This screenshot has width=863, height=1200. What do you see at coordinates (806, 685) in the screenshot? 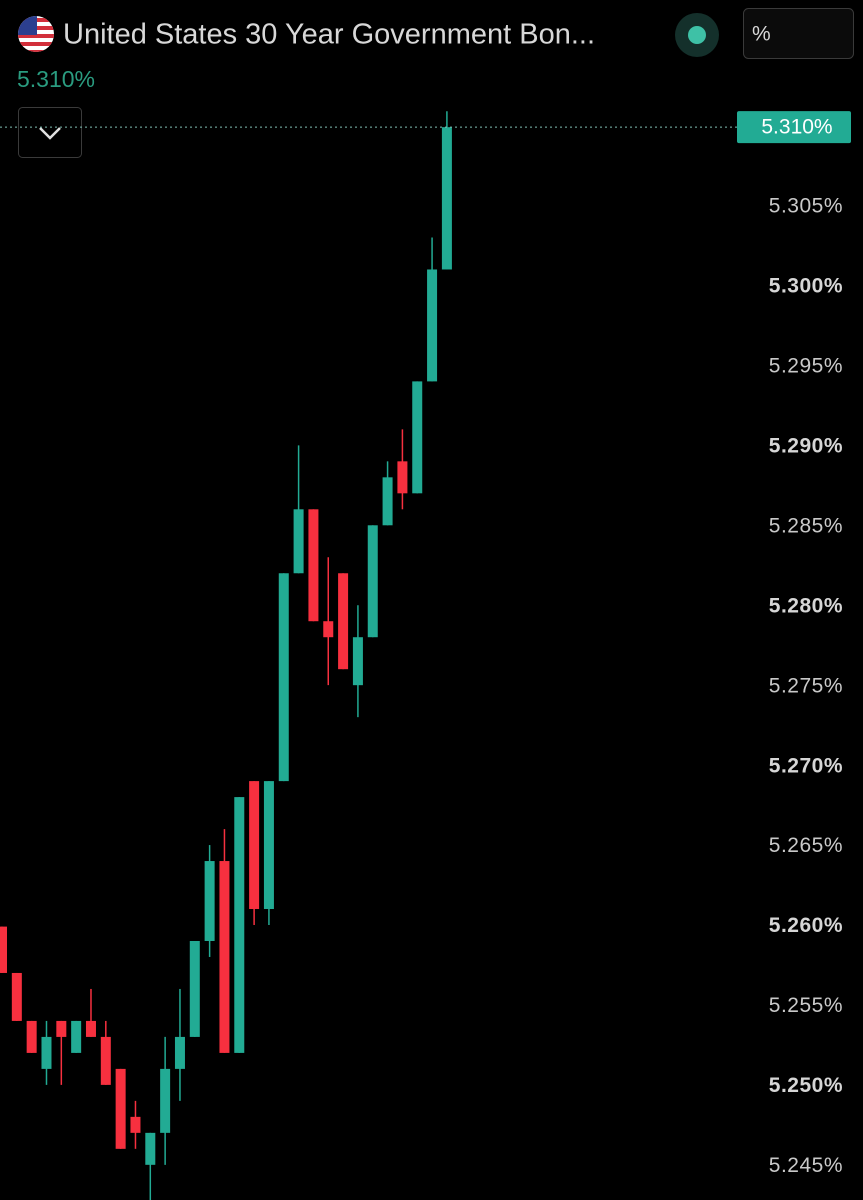
I see `y-tick-label: 5.275%` at bounding box center [806, 685].